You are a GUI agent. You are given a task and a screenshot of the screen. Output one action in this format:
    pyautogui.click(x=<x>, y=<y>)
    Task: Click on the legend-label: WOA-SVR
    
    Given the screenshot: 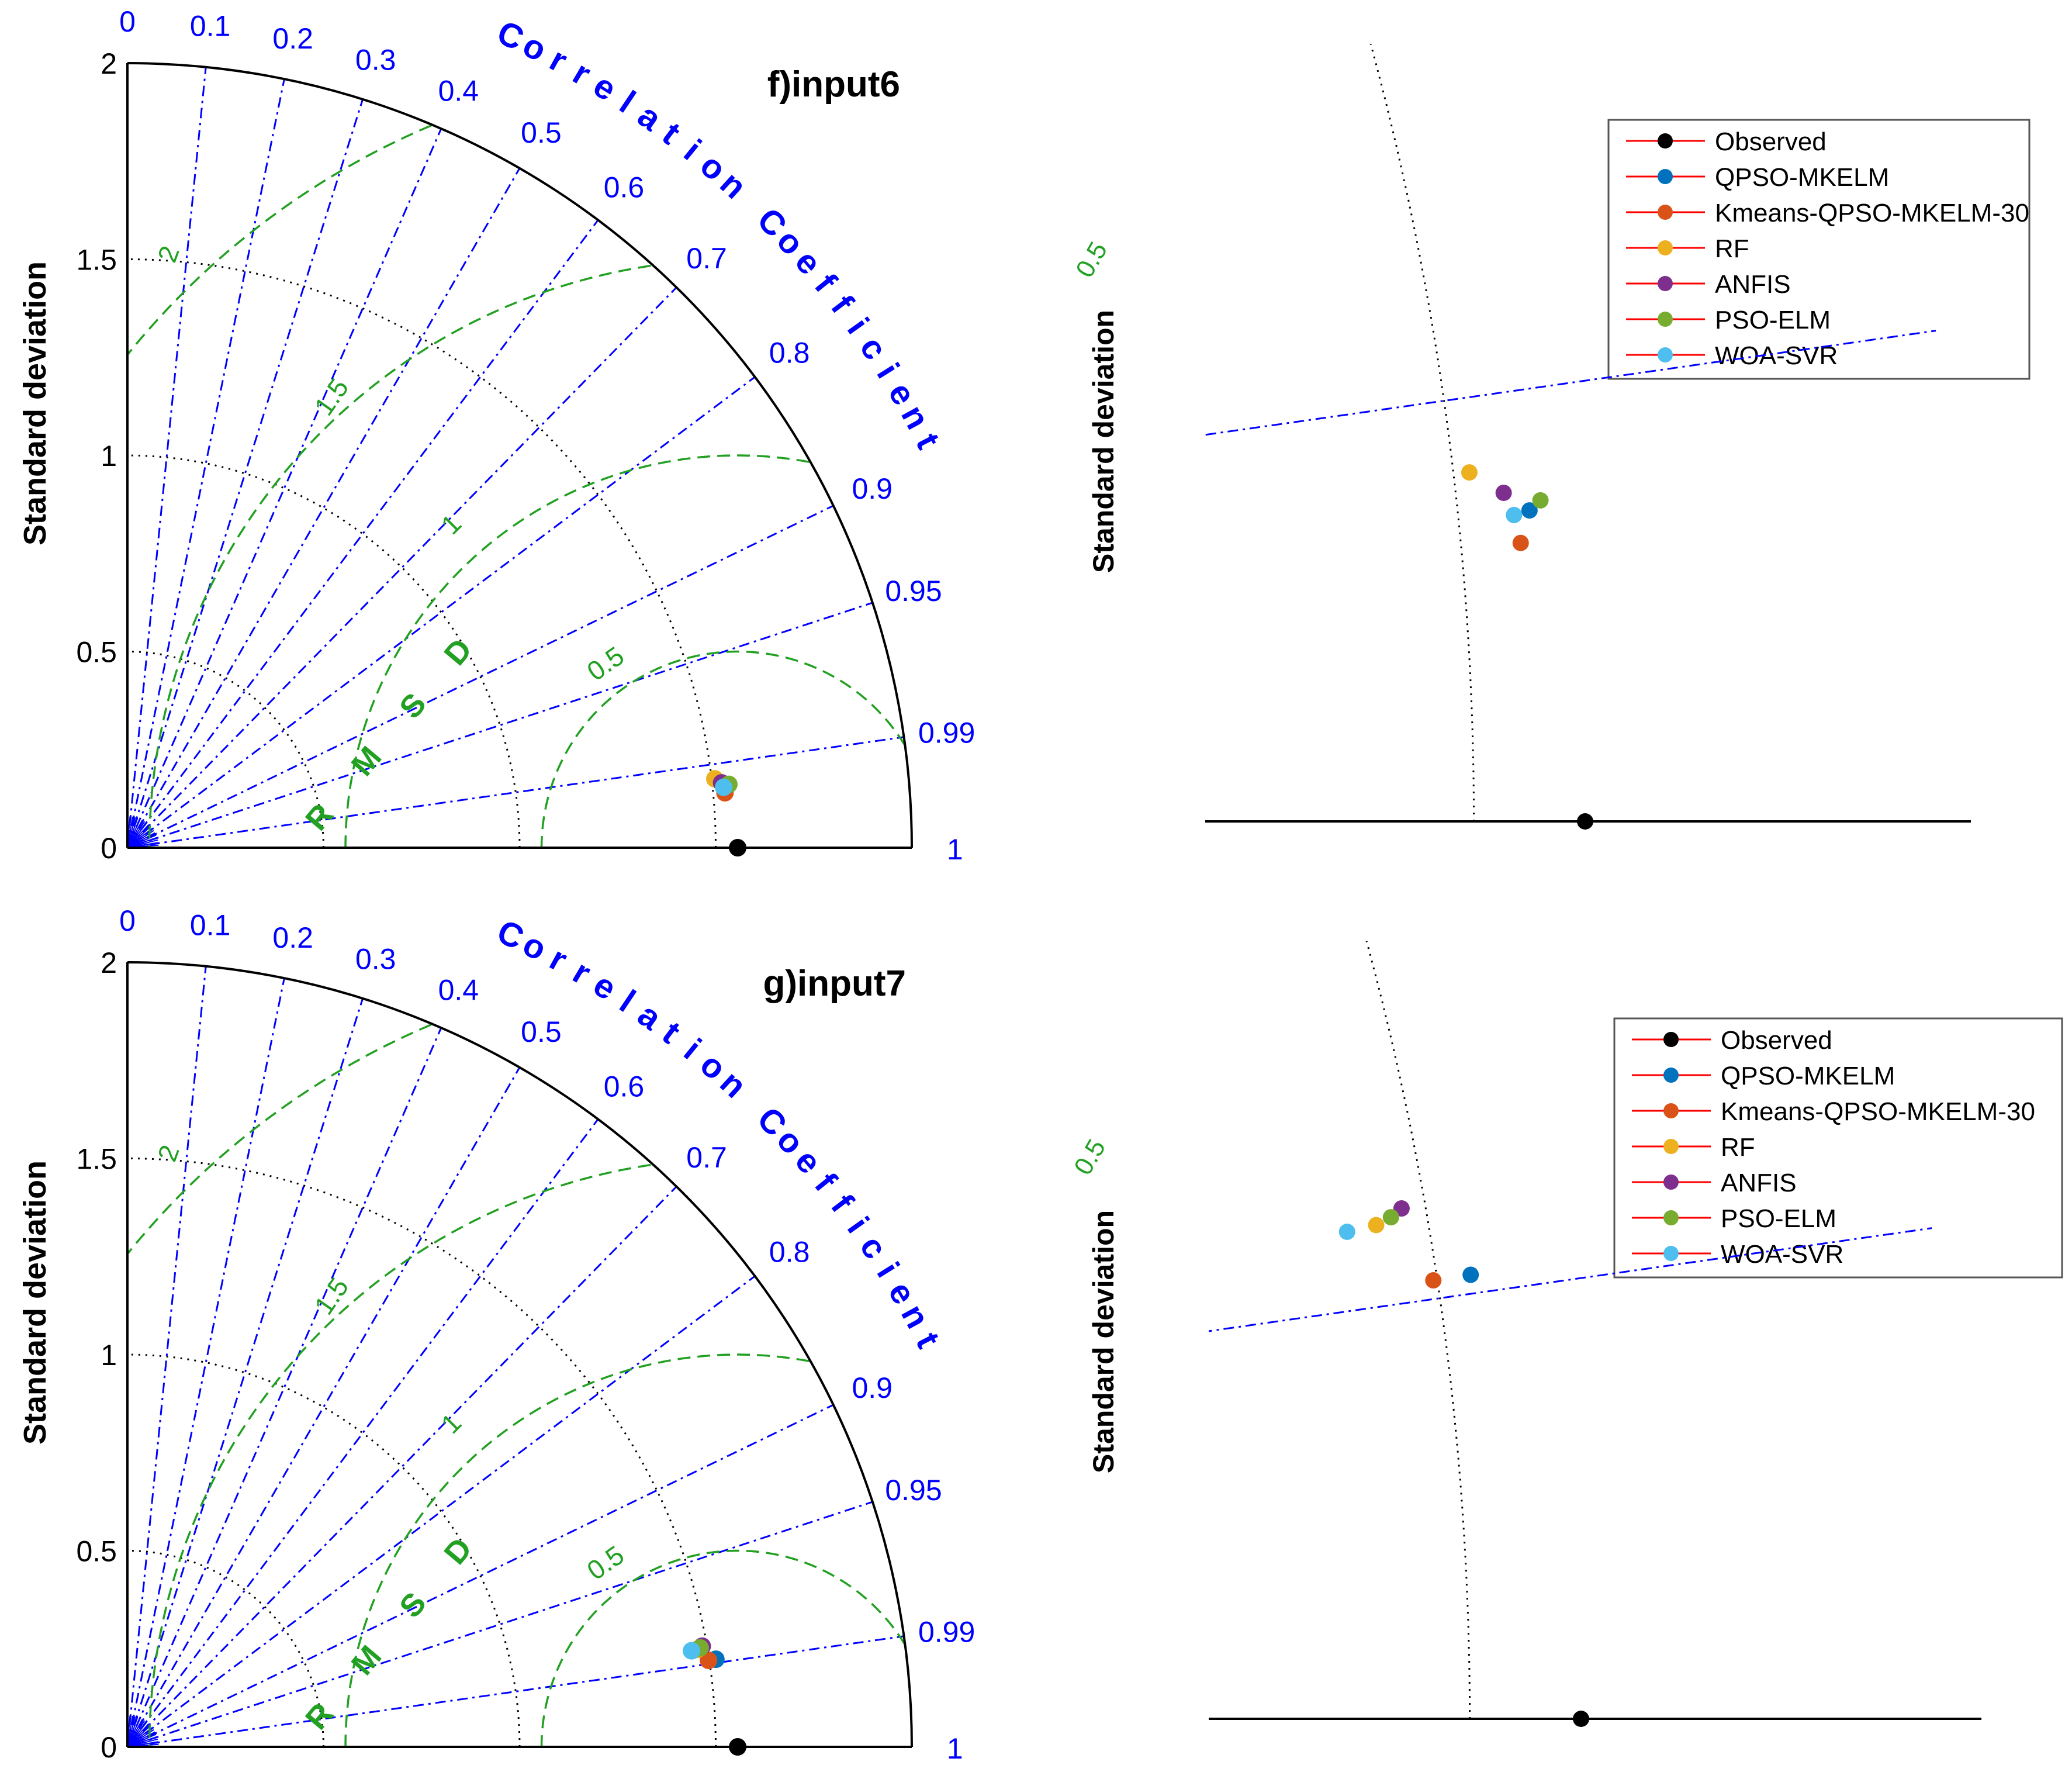 What is the action you would take?
    pyautogui.click(x=1776, y=355)
    